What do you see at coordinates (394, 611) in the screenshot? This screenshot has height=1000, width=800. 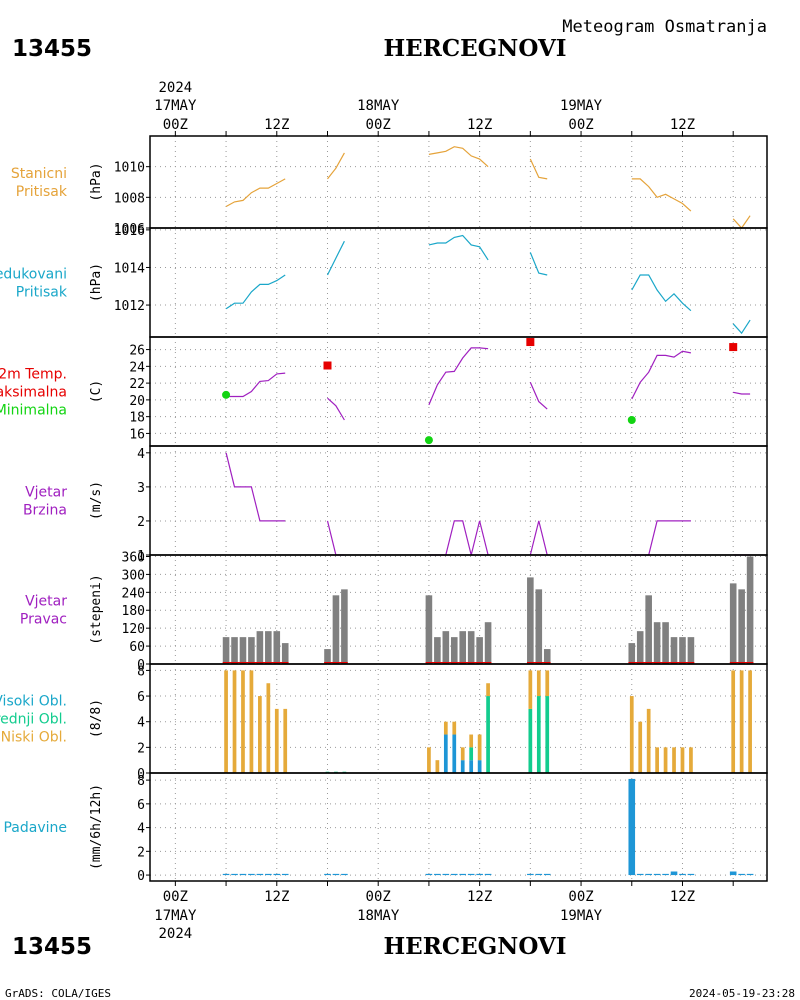 I see `panel-vjetar_pravac: 0 60 120 180 240 300 360 (stepeni) Vjetar Pravac` at bounding box center [394, 611].